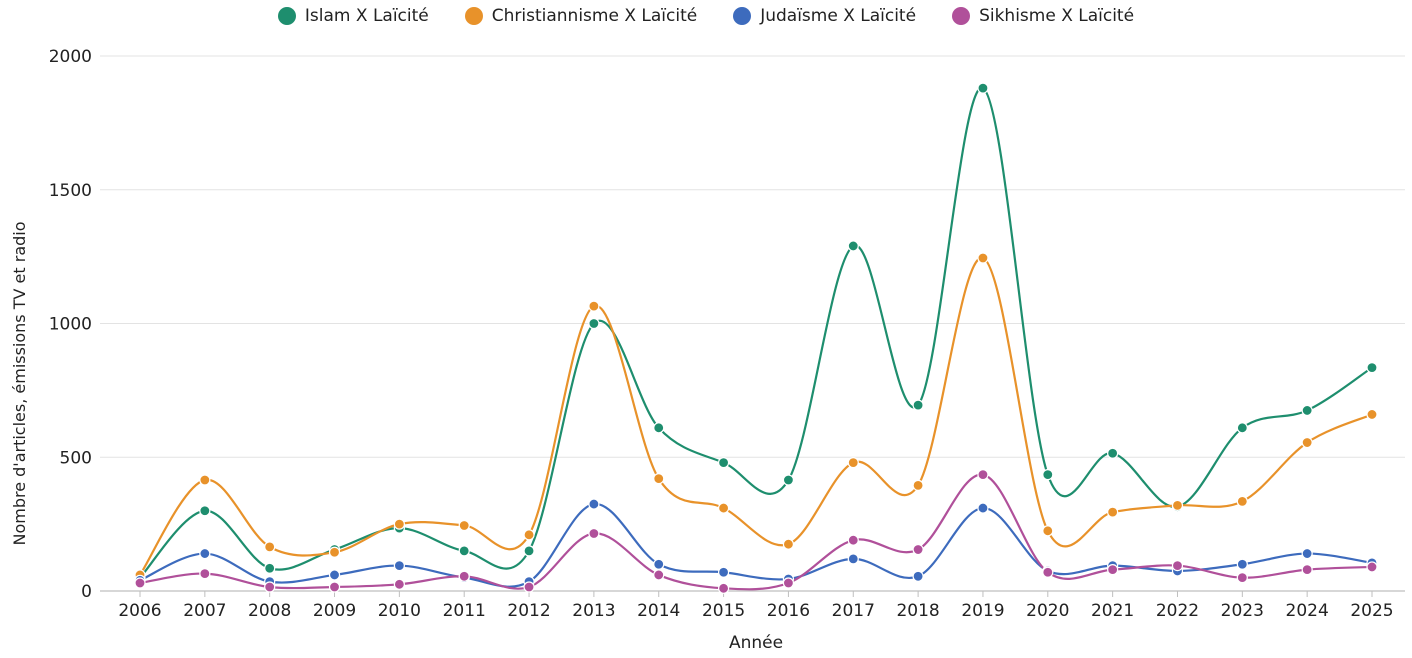 The width and height of the screenshot is (1412, 658). I want to click on legend-label: Sikhisme X Laïcité, so click(1057, 16).